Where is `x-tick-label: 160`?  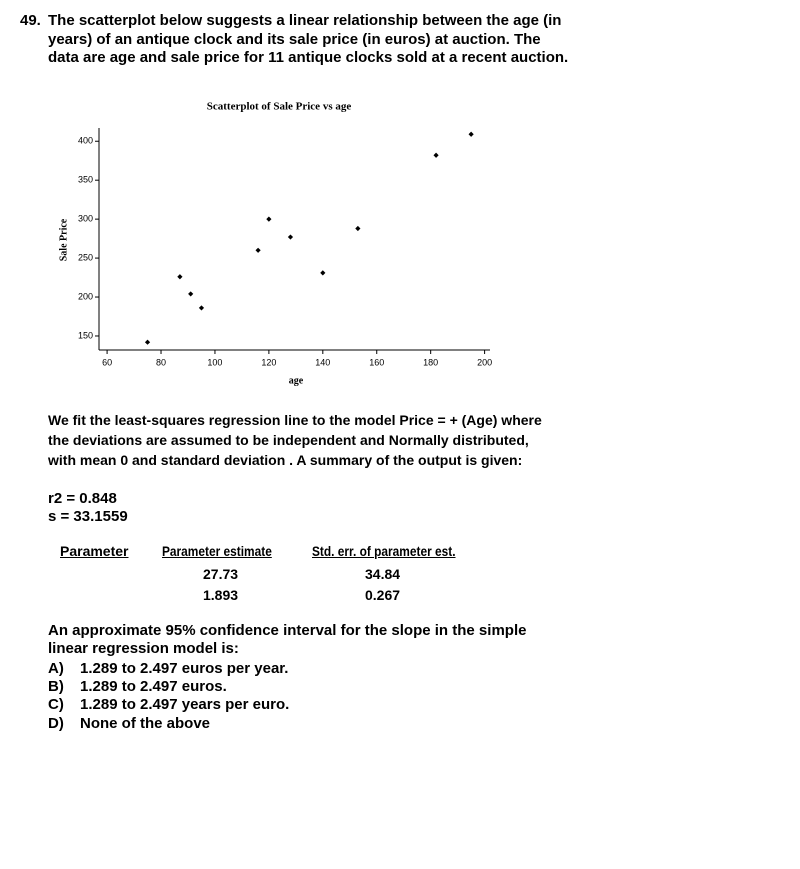 x-tick-label: 160 is located at coordinates (376, 362).